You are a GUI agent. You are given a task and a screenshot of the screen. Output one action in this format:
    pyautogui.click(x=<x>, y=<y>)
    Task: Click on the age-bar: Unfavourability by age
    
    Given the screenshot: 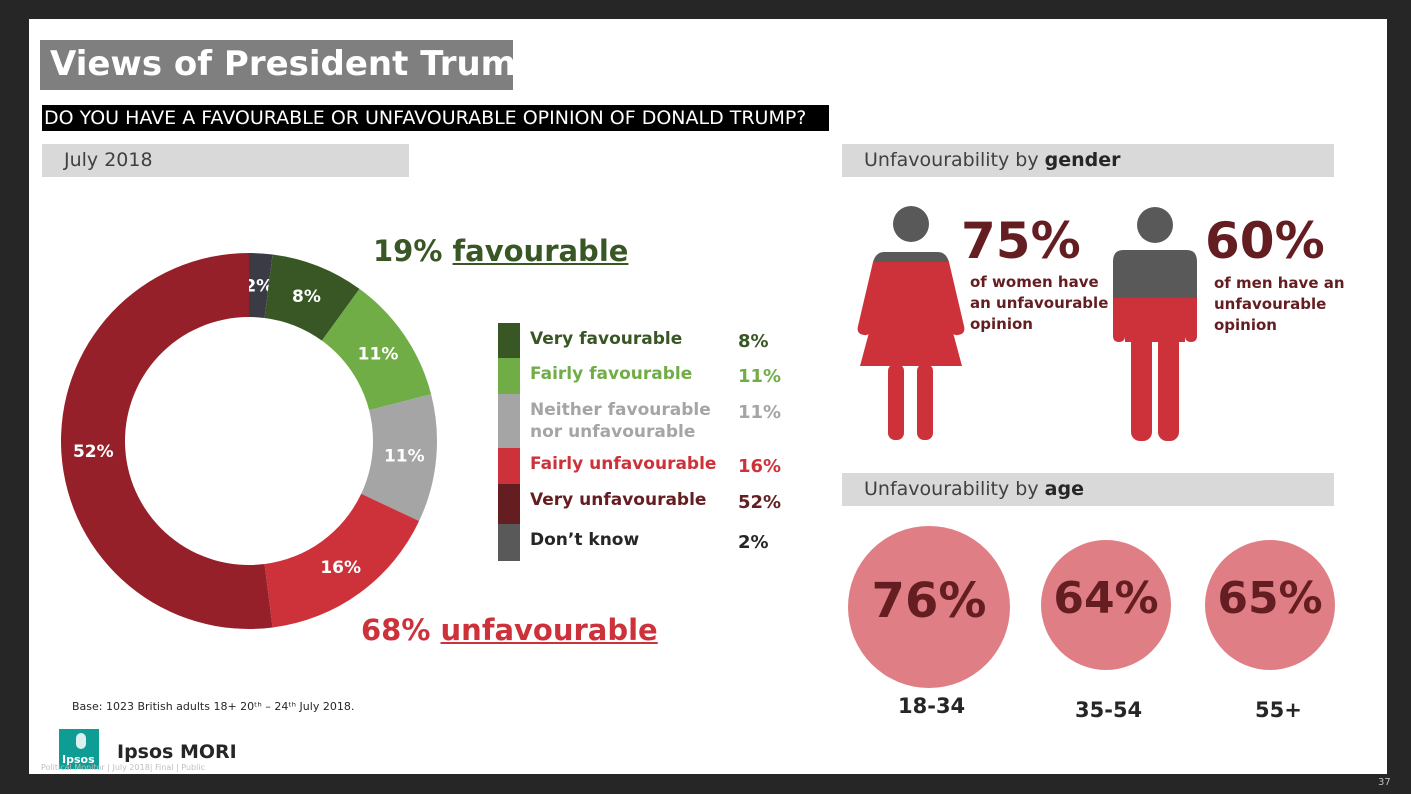 What is the action you would take?
    pyautogui.click(x=1088, y=489)
    